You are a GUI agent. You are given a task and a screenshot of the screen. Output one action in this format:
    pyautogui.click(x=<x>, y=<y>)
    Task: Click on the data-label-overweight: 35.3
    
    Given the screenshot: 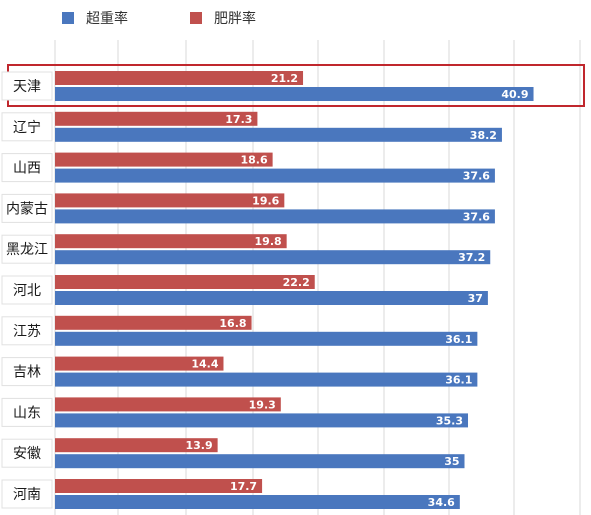 What is the action you would take?
    pyautogui.click(x=449, y=420)
    